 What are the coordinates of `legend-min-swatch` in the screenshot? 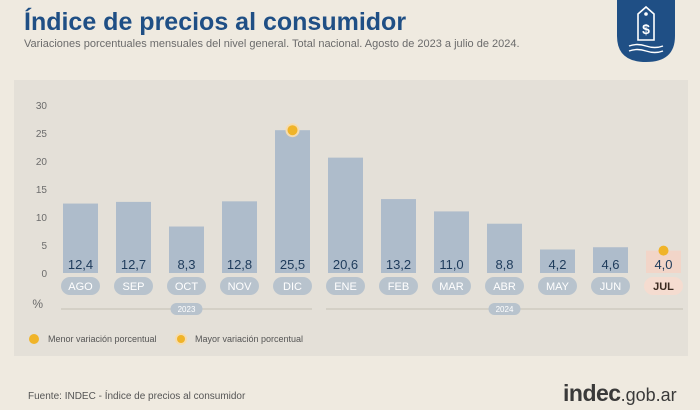 It's located at (34, 339).